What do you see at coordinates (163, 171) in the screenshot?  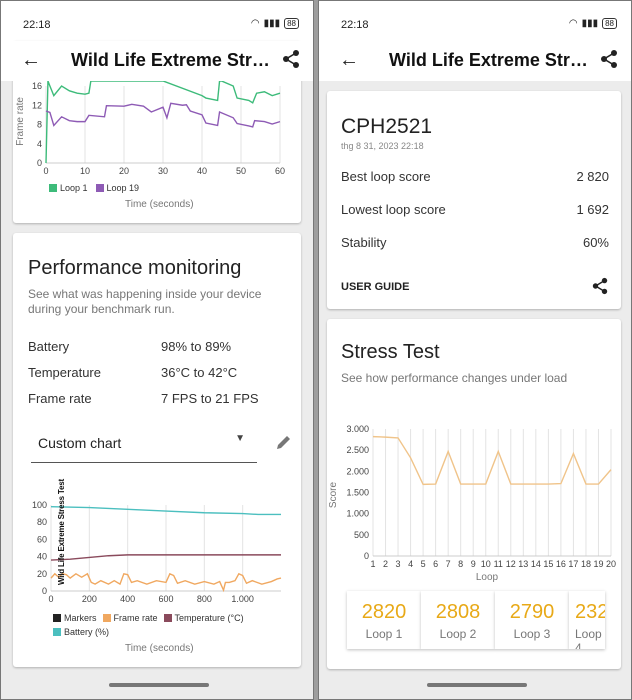 I see `x-tick-label: 30` at bounding box center [163, 171].